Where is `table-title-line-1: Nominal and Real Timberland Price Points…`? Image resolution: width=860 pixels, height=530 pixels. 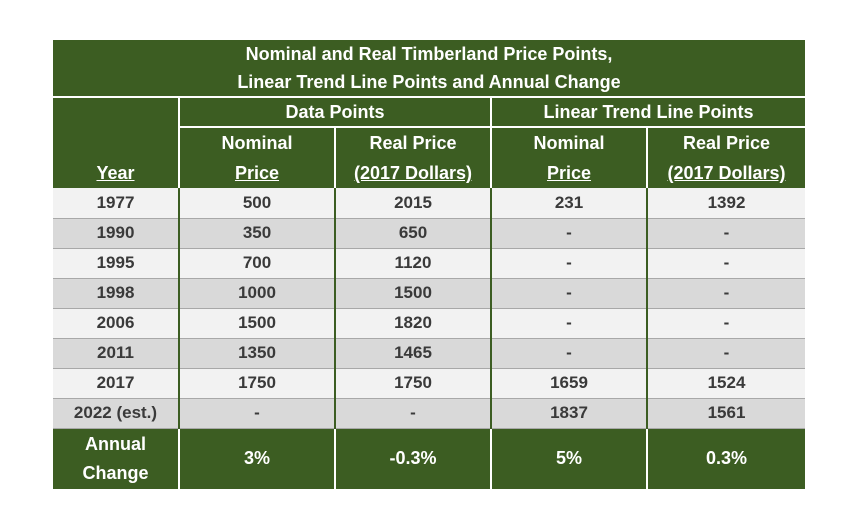
table-title-line-1: Nominal and Real Timberland Price Points… is located at coordinates (429, 54).